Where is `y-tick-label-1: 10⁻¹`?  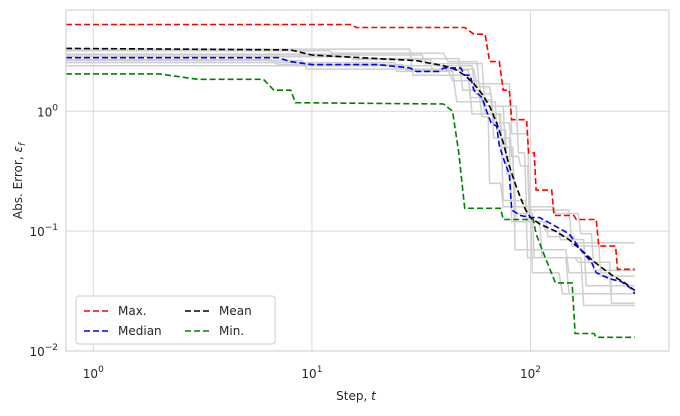 y-tick-label-1: 10⁻¹ is located at coordinates (43, 231).